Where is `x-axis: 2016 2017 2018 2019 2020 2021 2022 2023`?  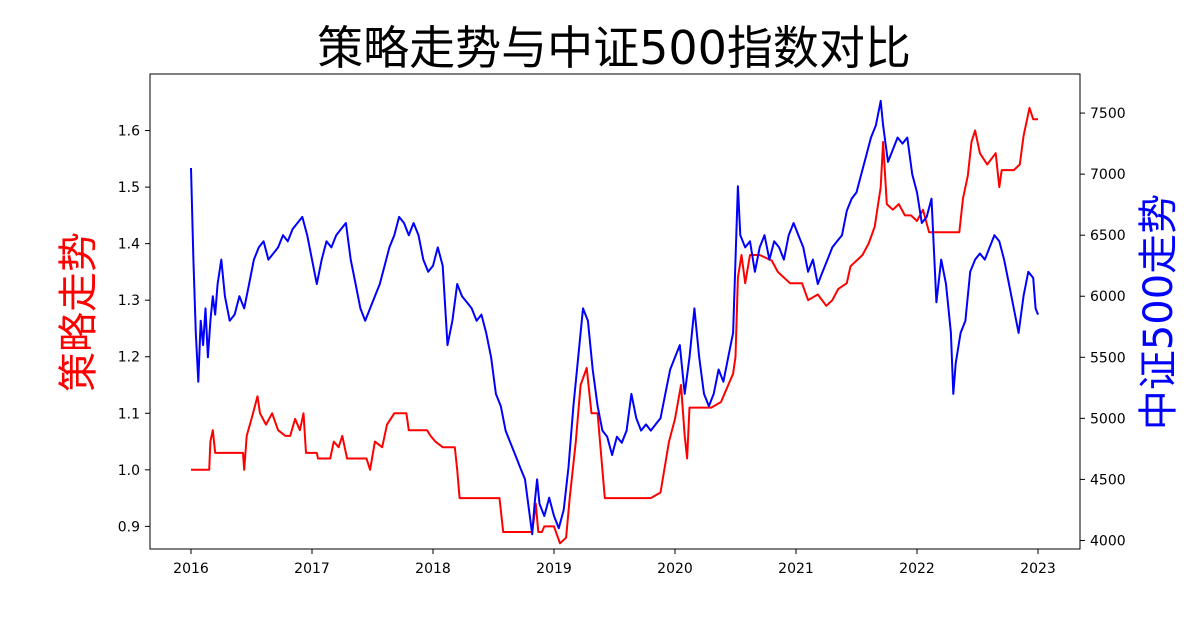 x-axis: 2016 2017 2018 2019 2020 2021 2022 2023 is located at coordinates (614, 563).